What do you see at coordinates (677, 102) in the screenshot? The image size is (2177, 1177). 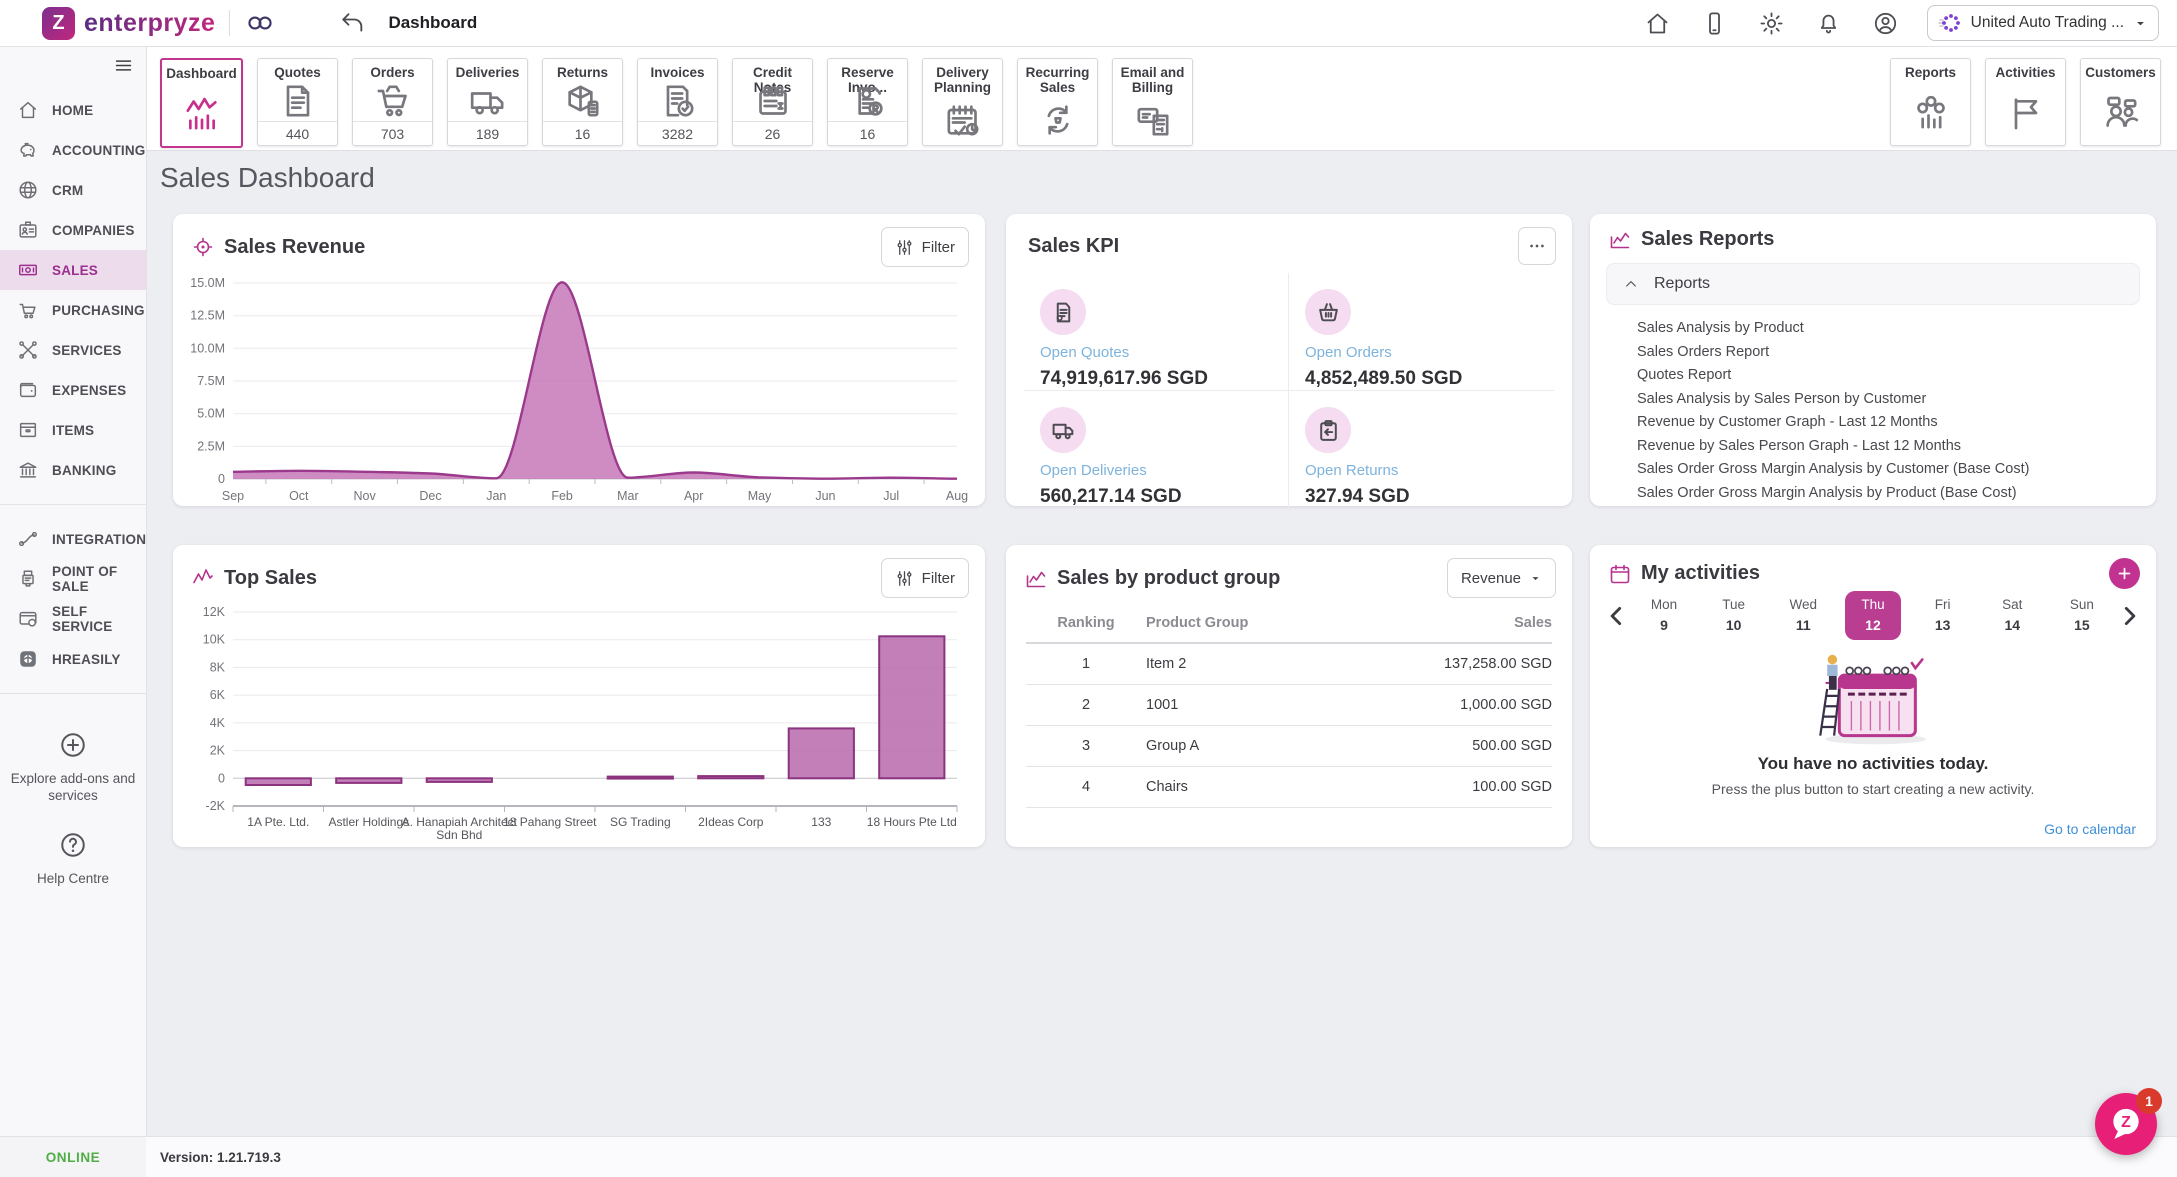 I see `tab-invoices: Invoices 3282` at bounding box center [677, 102].